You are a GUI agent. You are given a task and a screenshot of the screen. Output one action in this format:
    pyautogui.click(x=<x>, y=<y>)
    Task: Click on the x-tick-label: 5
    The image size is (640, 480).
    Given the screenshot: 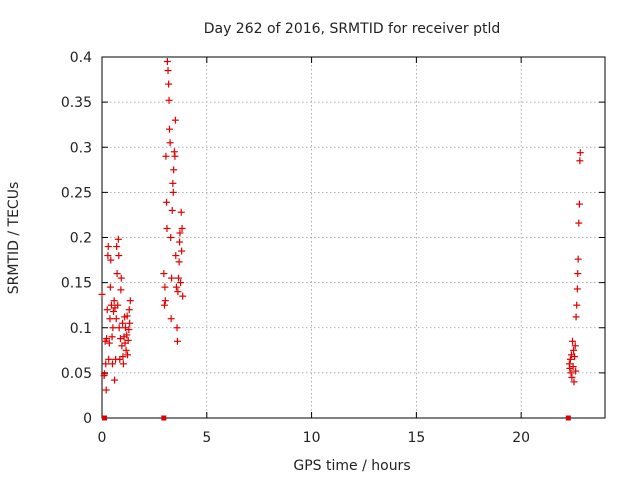 What is the action you would take?
    pyautogui.click(x=206, y=438)
    